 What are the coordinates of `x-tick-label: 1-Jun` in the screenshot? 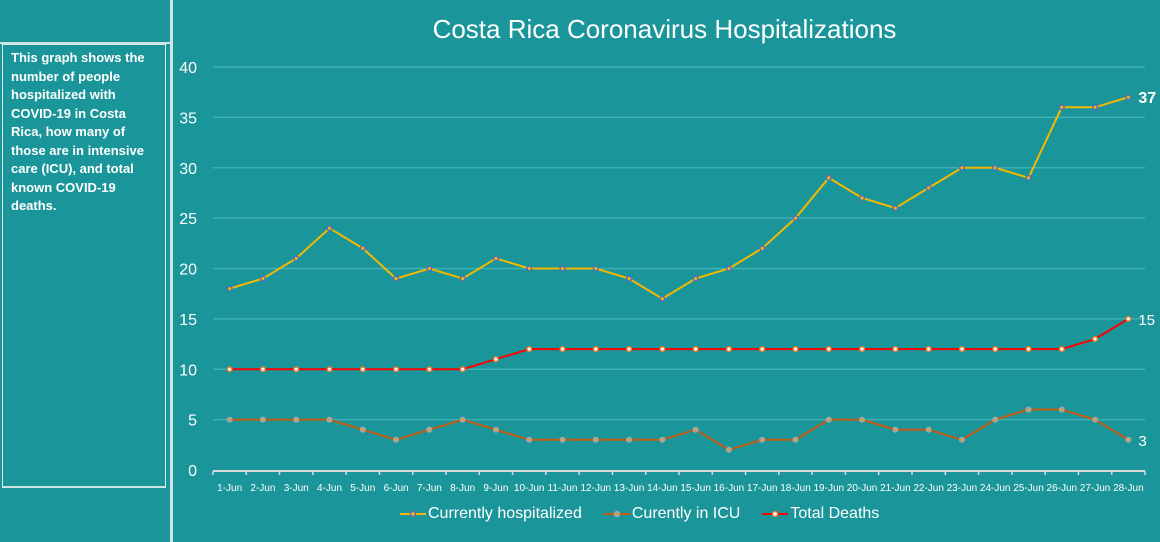 It's located at (229, 488).